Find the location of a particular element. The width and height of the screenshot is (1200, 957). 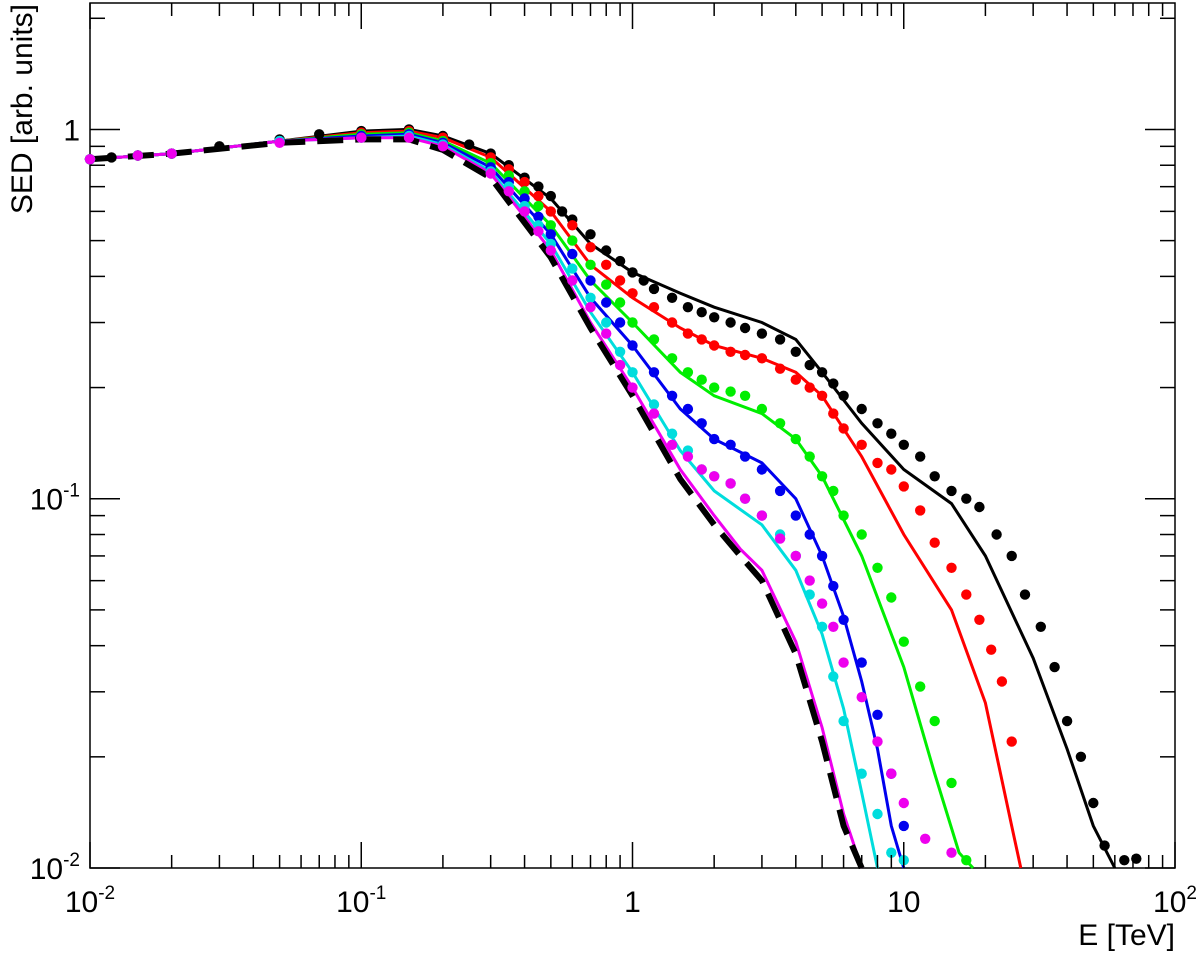

x-tick-label: 1 is located at coordinates (632, 902).